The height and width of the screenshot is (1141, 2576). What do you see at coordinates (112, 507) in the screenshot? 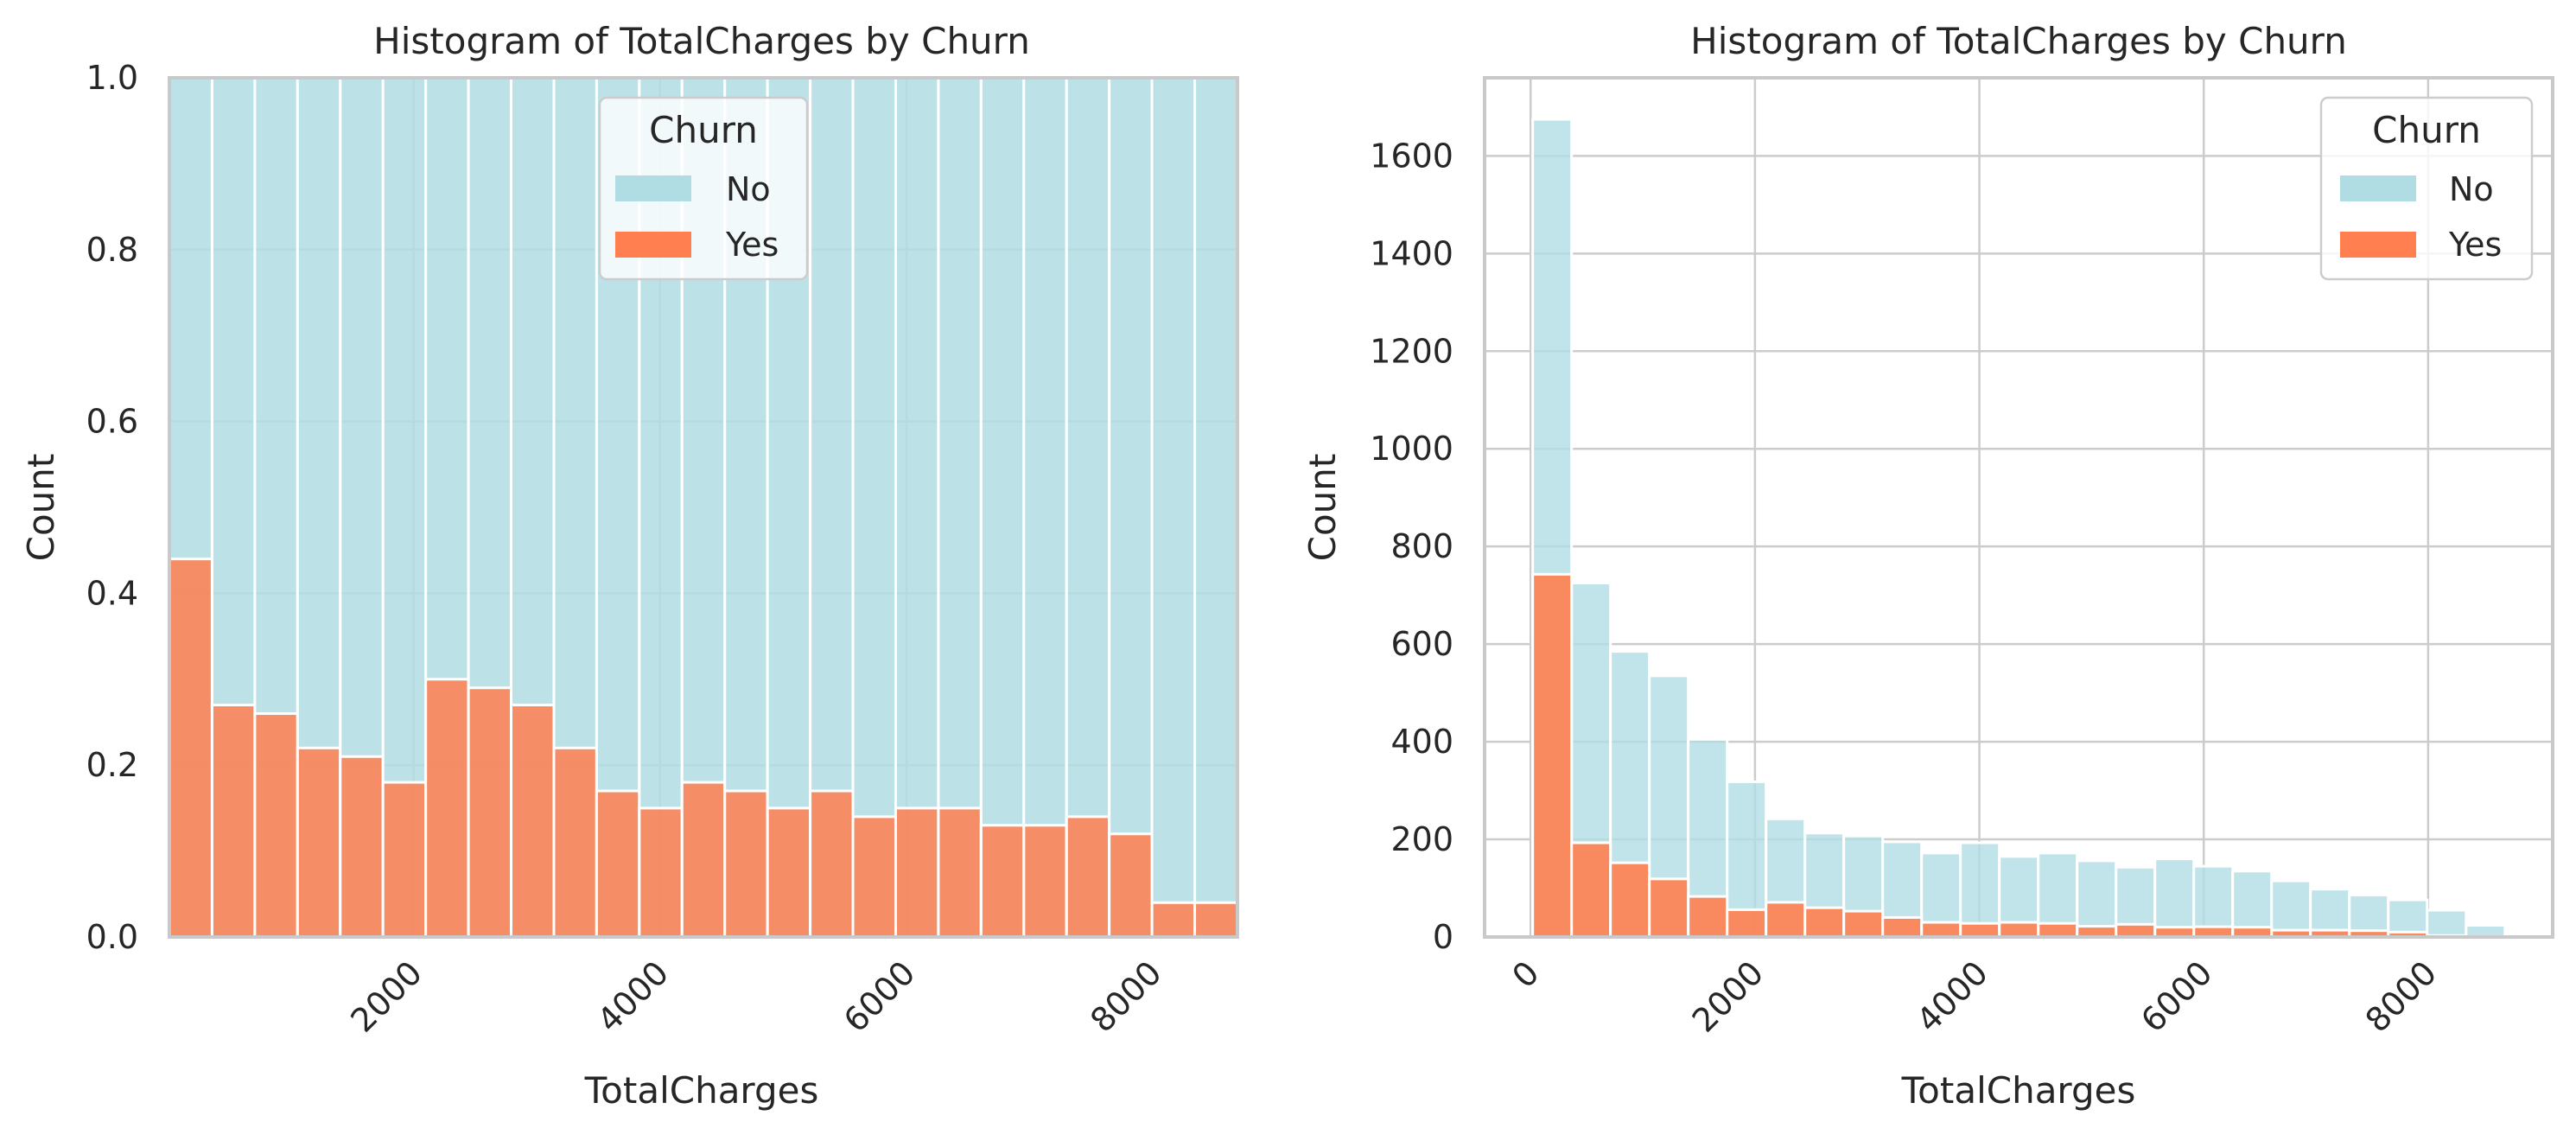
I see `y-tick-labels: 0.0 0.2 0.4 0.6 0.8 1.0` at bounding box center [112, 507].